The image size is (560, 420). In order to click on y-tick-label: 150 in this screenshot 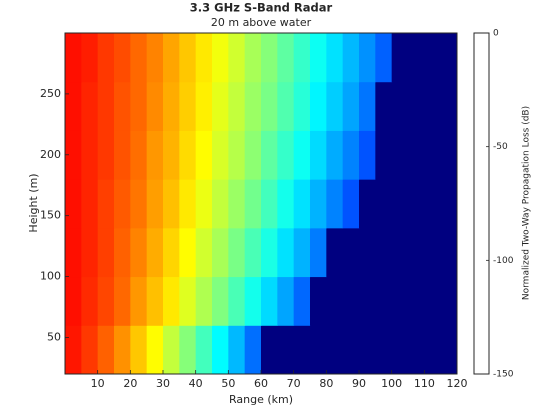, I will do `click(50, 215)`.